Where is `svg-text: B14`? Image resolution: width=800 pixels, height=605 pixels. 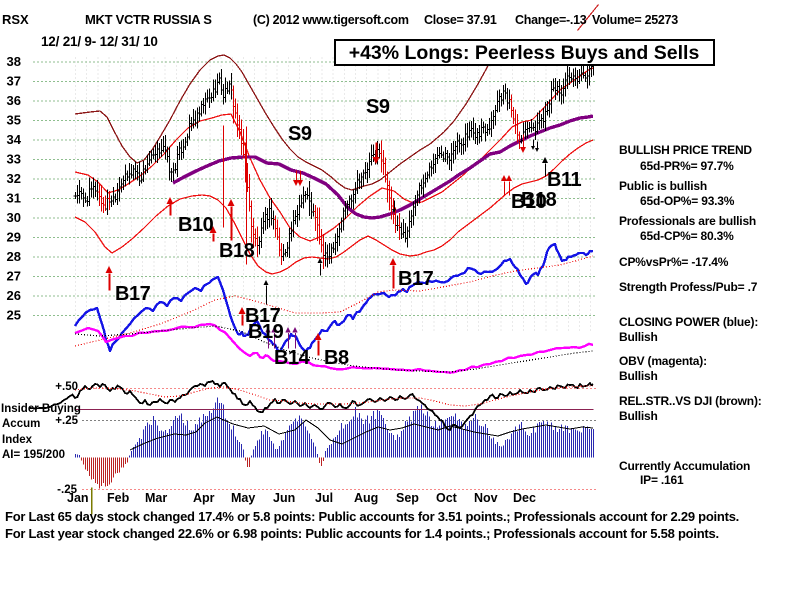 svg-text: B14 is located at coordinates (292, 358).